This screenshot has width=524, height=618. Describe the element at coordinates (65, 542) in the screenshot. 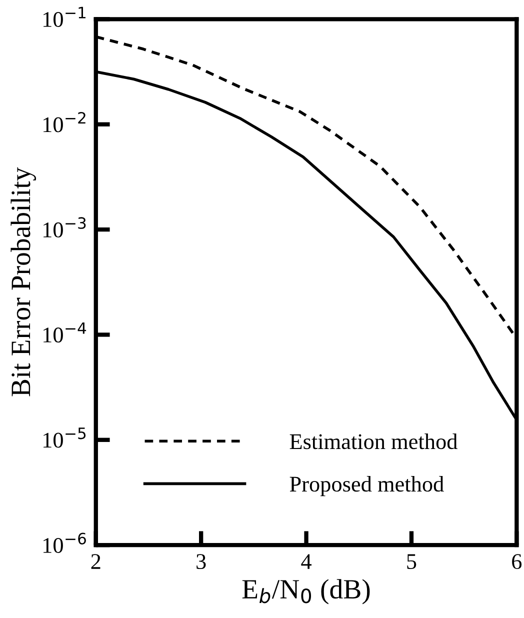

I see `y-tick-label: 10$^{−6}$` at that location.